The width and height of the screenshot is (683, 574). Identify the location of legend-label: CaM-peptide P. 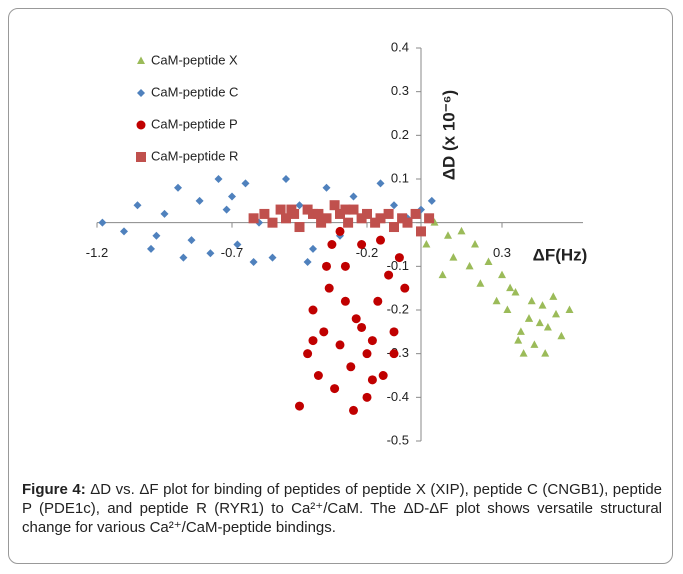
(194, 123).